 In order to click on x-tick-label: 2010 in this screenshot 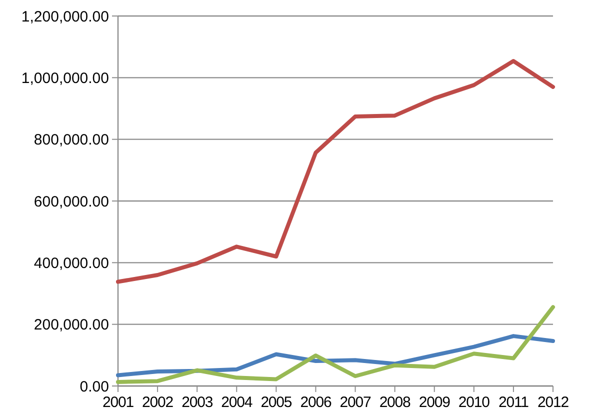, I will do `click(474, 402)`.